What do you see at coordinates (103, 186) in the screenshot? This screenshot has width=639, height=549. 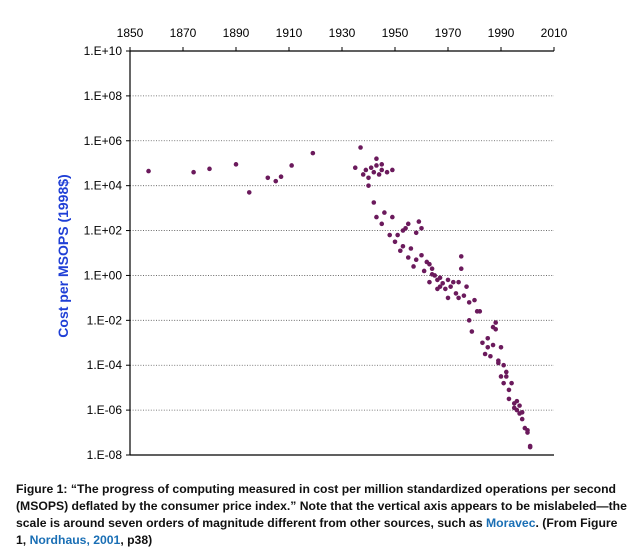 I see `y-tick-label: 1.E+04` at bounding box center [103, 186].